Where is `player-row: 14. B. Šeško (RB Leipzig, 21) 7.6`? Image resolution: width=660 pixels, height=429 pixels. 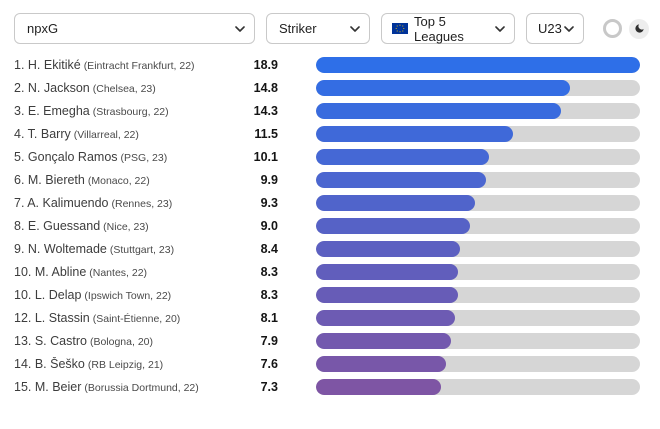 player-row: 14. B. Šeško (RB Leipzig, 21) 7.6 is located at coordinates (327, 363).